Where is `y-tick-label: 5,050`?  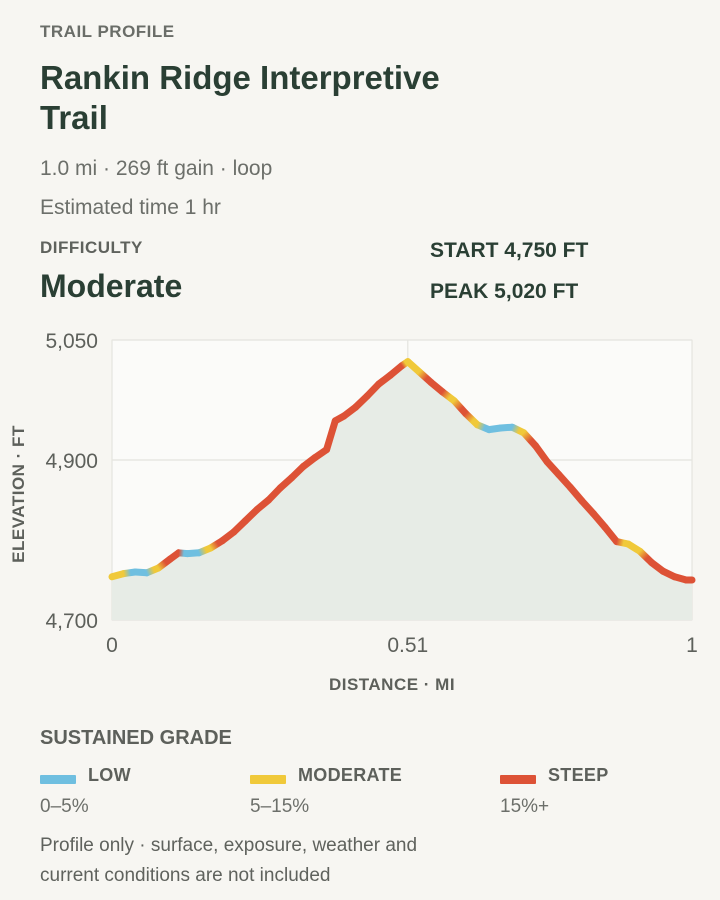 y-tick-label: 5,050 is located at coordinates (71, 341).